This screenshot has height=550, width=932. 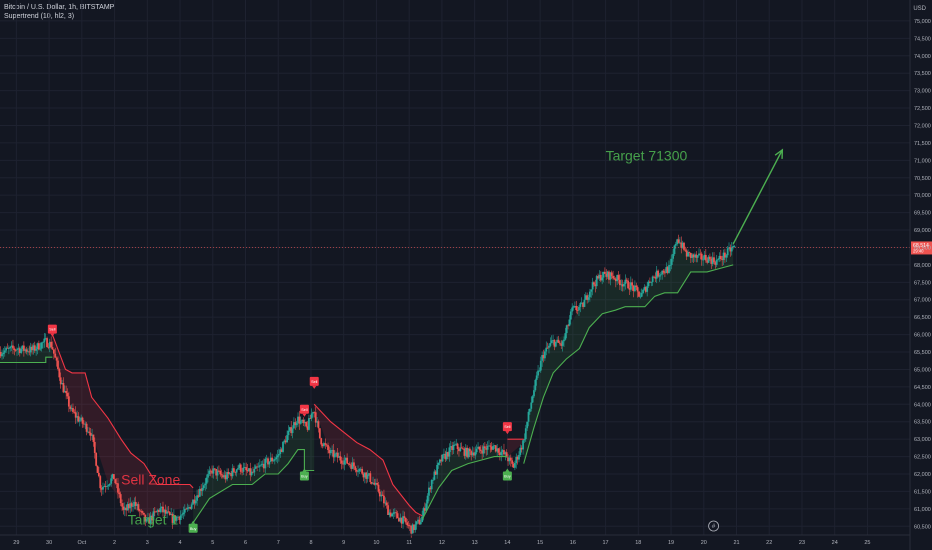 I want to click on signal-sell, so click(x=314, y=381).